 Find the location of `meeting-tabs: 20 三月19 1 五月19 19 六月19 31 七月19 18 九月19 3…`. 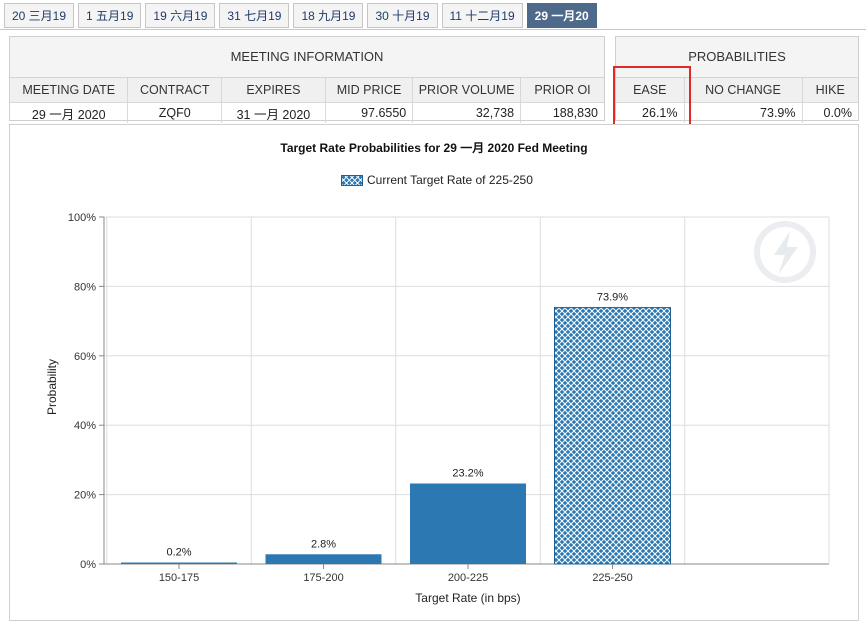

meeting-tabs: 20 三月19 1 五月19 19 六月19 31 七月19 18 九月19 3… is located at coordinates (300, 16).